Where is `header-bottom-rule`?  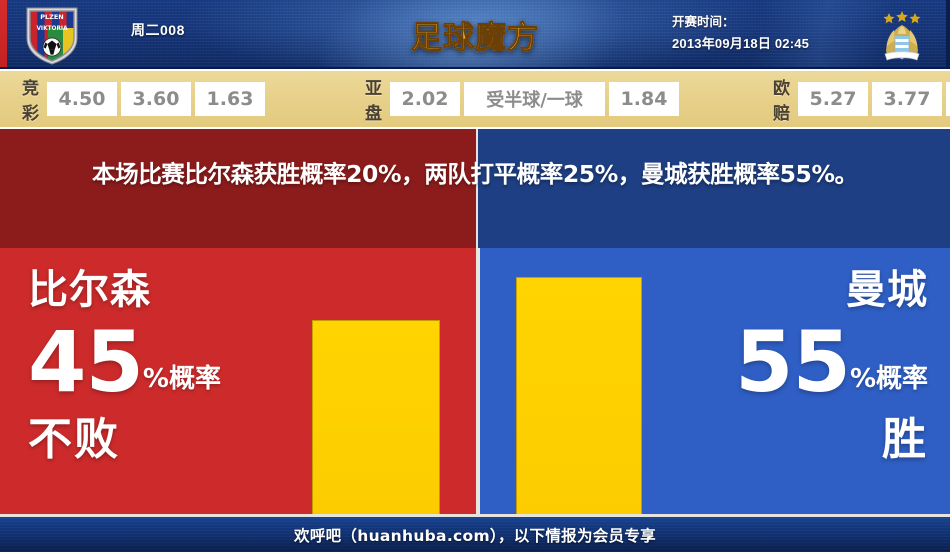 header-bottom-rule is located at coordinates (475, 68).